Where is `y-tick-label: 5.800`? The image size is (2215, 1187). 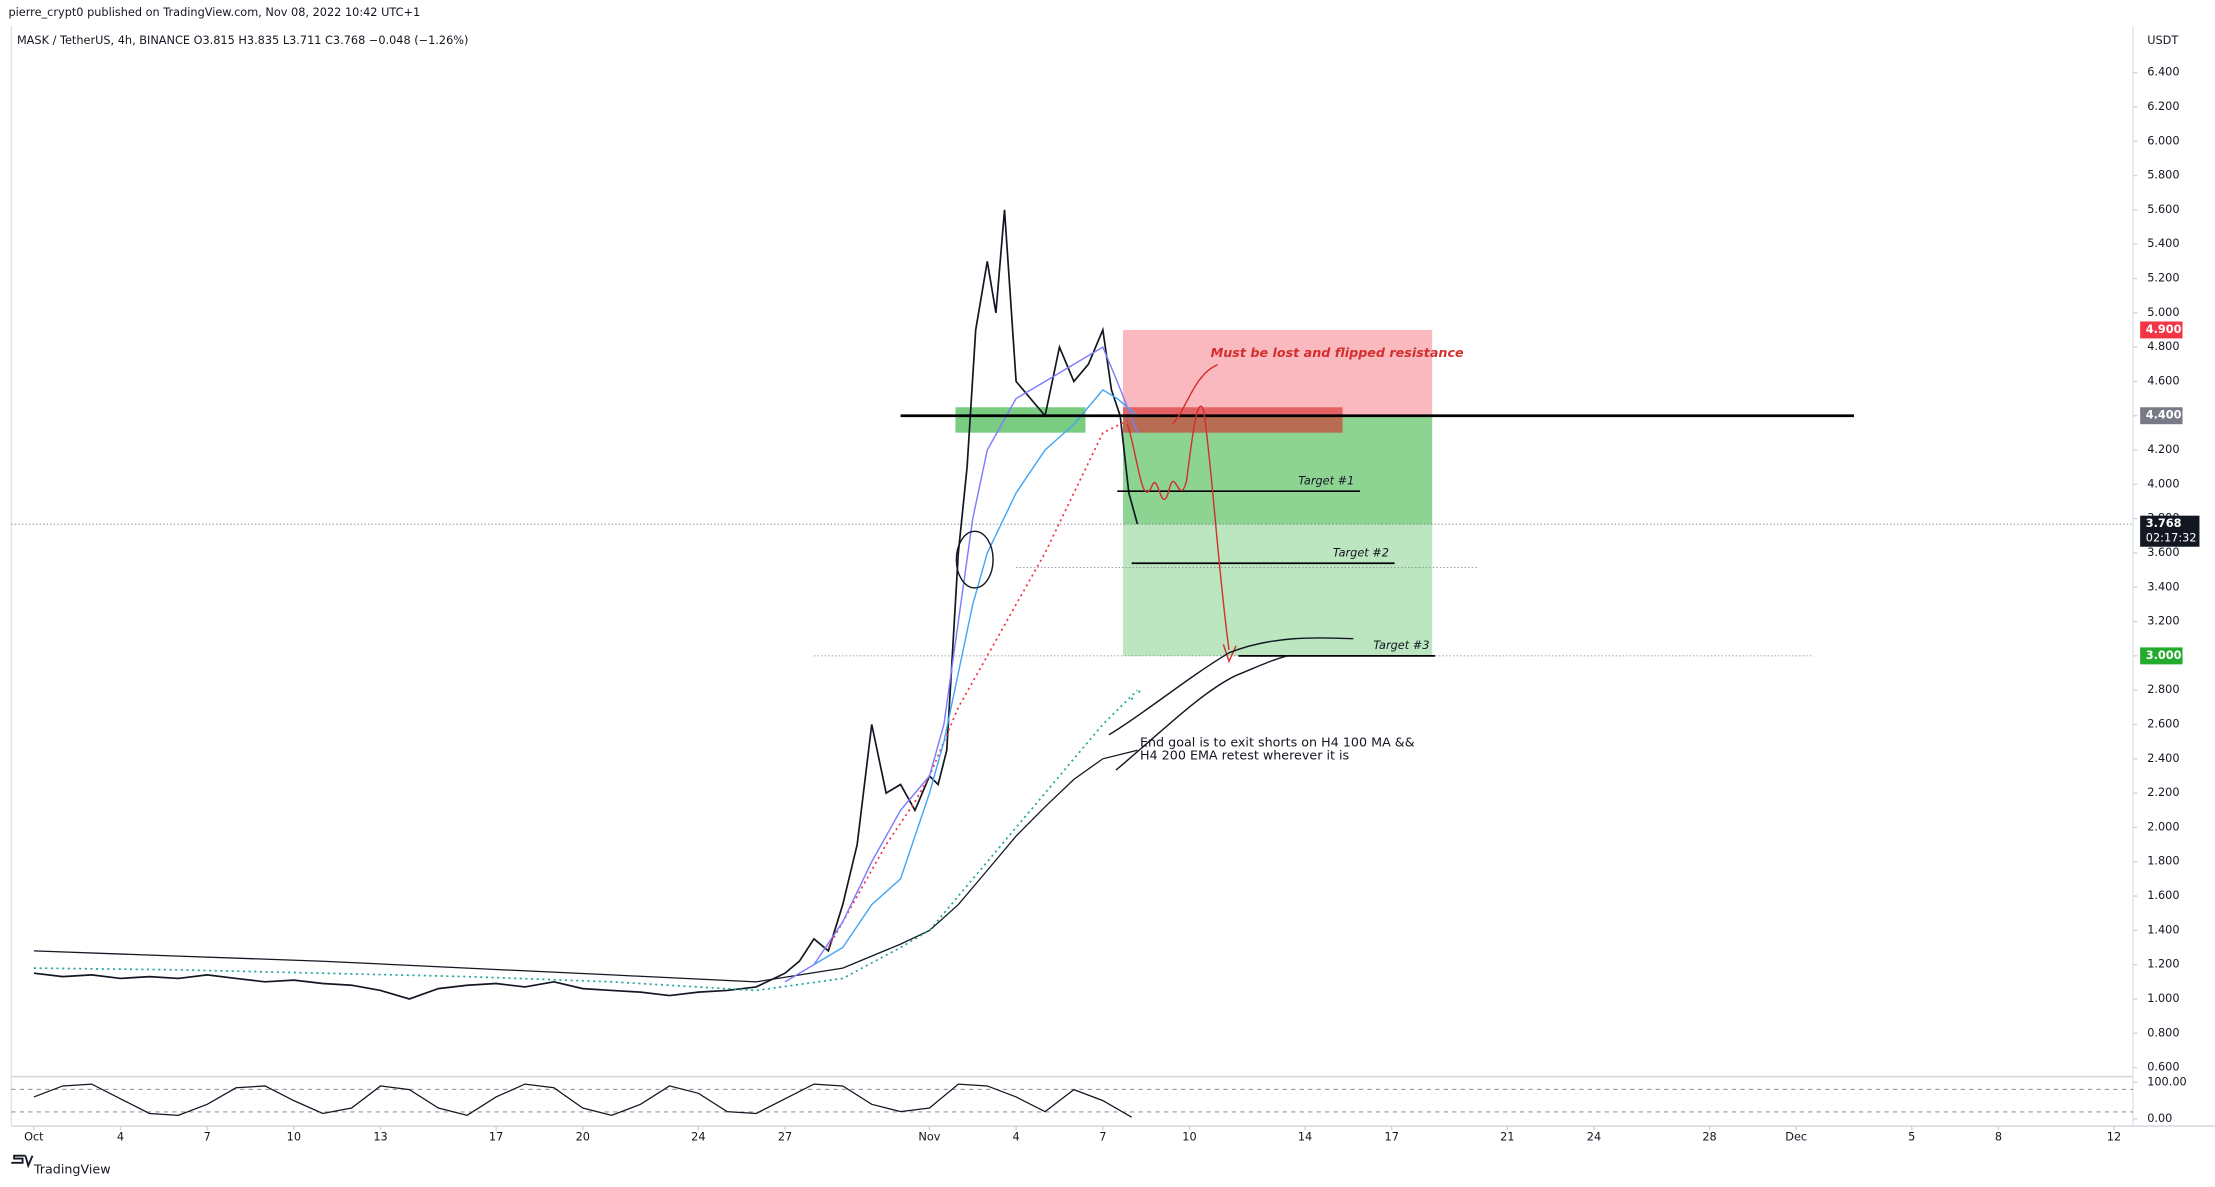 y-tick-label: 5.800 is located at coordinates (2163, 175).